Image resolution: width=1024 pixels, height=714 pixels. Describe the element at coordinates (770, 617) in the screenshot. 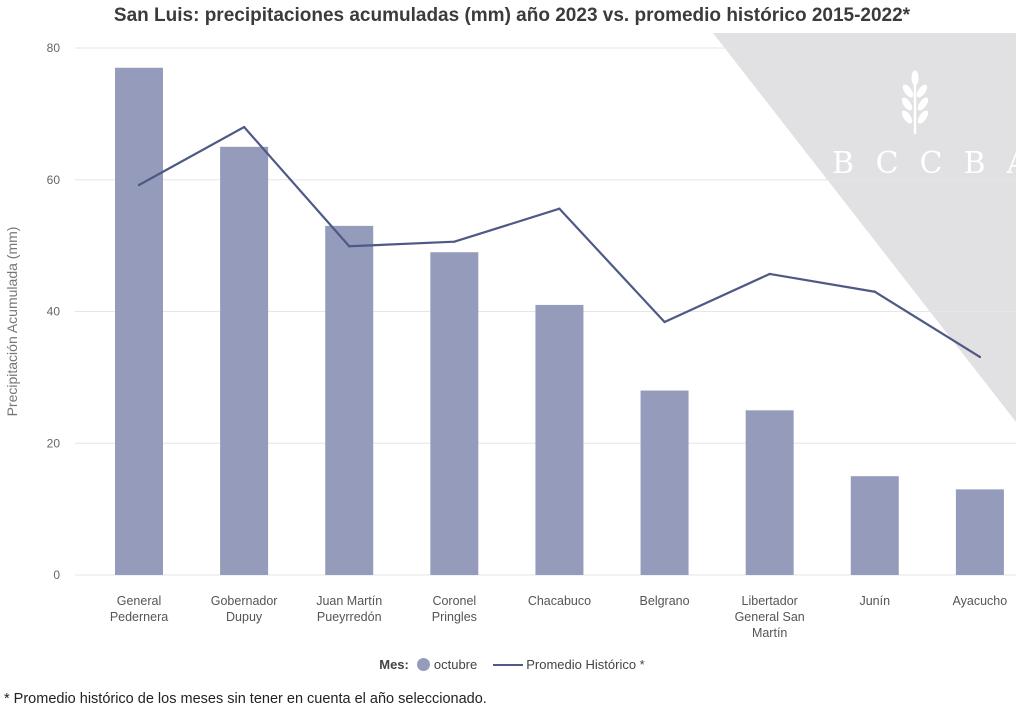

I see `x-tick-label: Libertador General San Martín` at that location.